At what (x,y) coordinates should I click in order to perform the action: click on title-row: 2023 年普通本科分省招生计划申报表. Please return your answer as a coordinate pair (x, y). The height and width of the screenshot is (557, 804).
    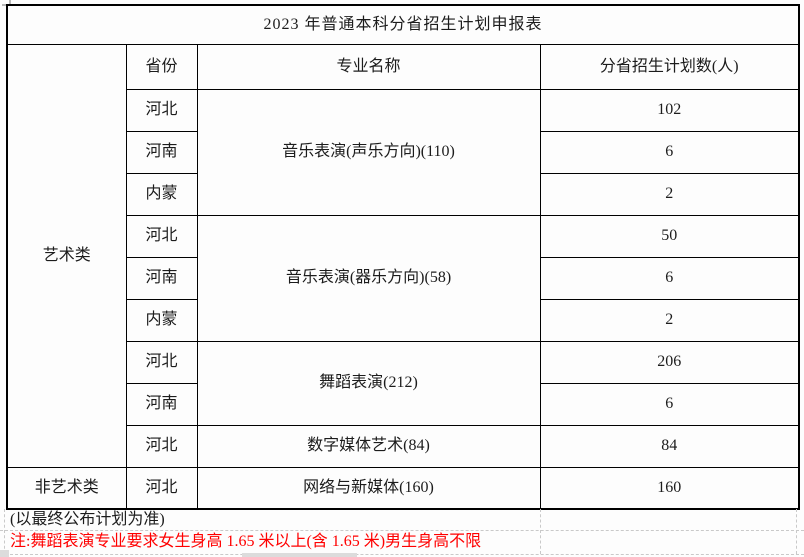
    Looking at the image, I should click on (403, 24).